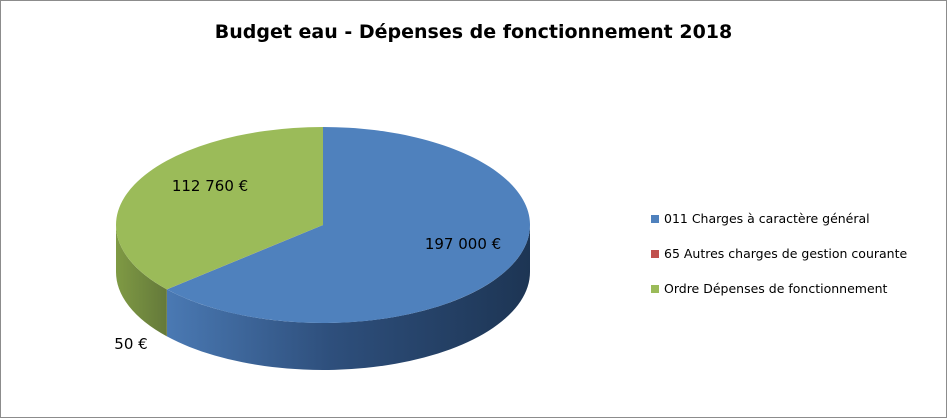 Image resolution: width=947 pixels, height=418 pixels. I want to click on legend-item-2: Ordre Dépenses de fonctionnement, so click(779, 288).